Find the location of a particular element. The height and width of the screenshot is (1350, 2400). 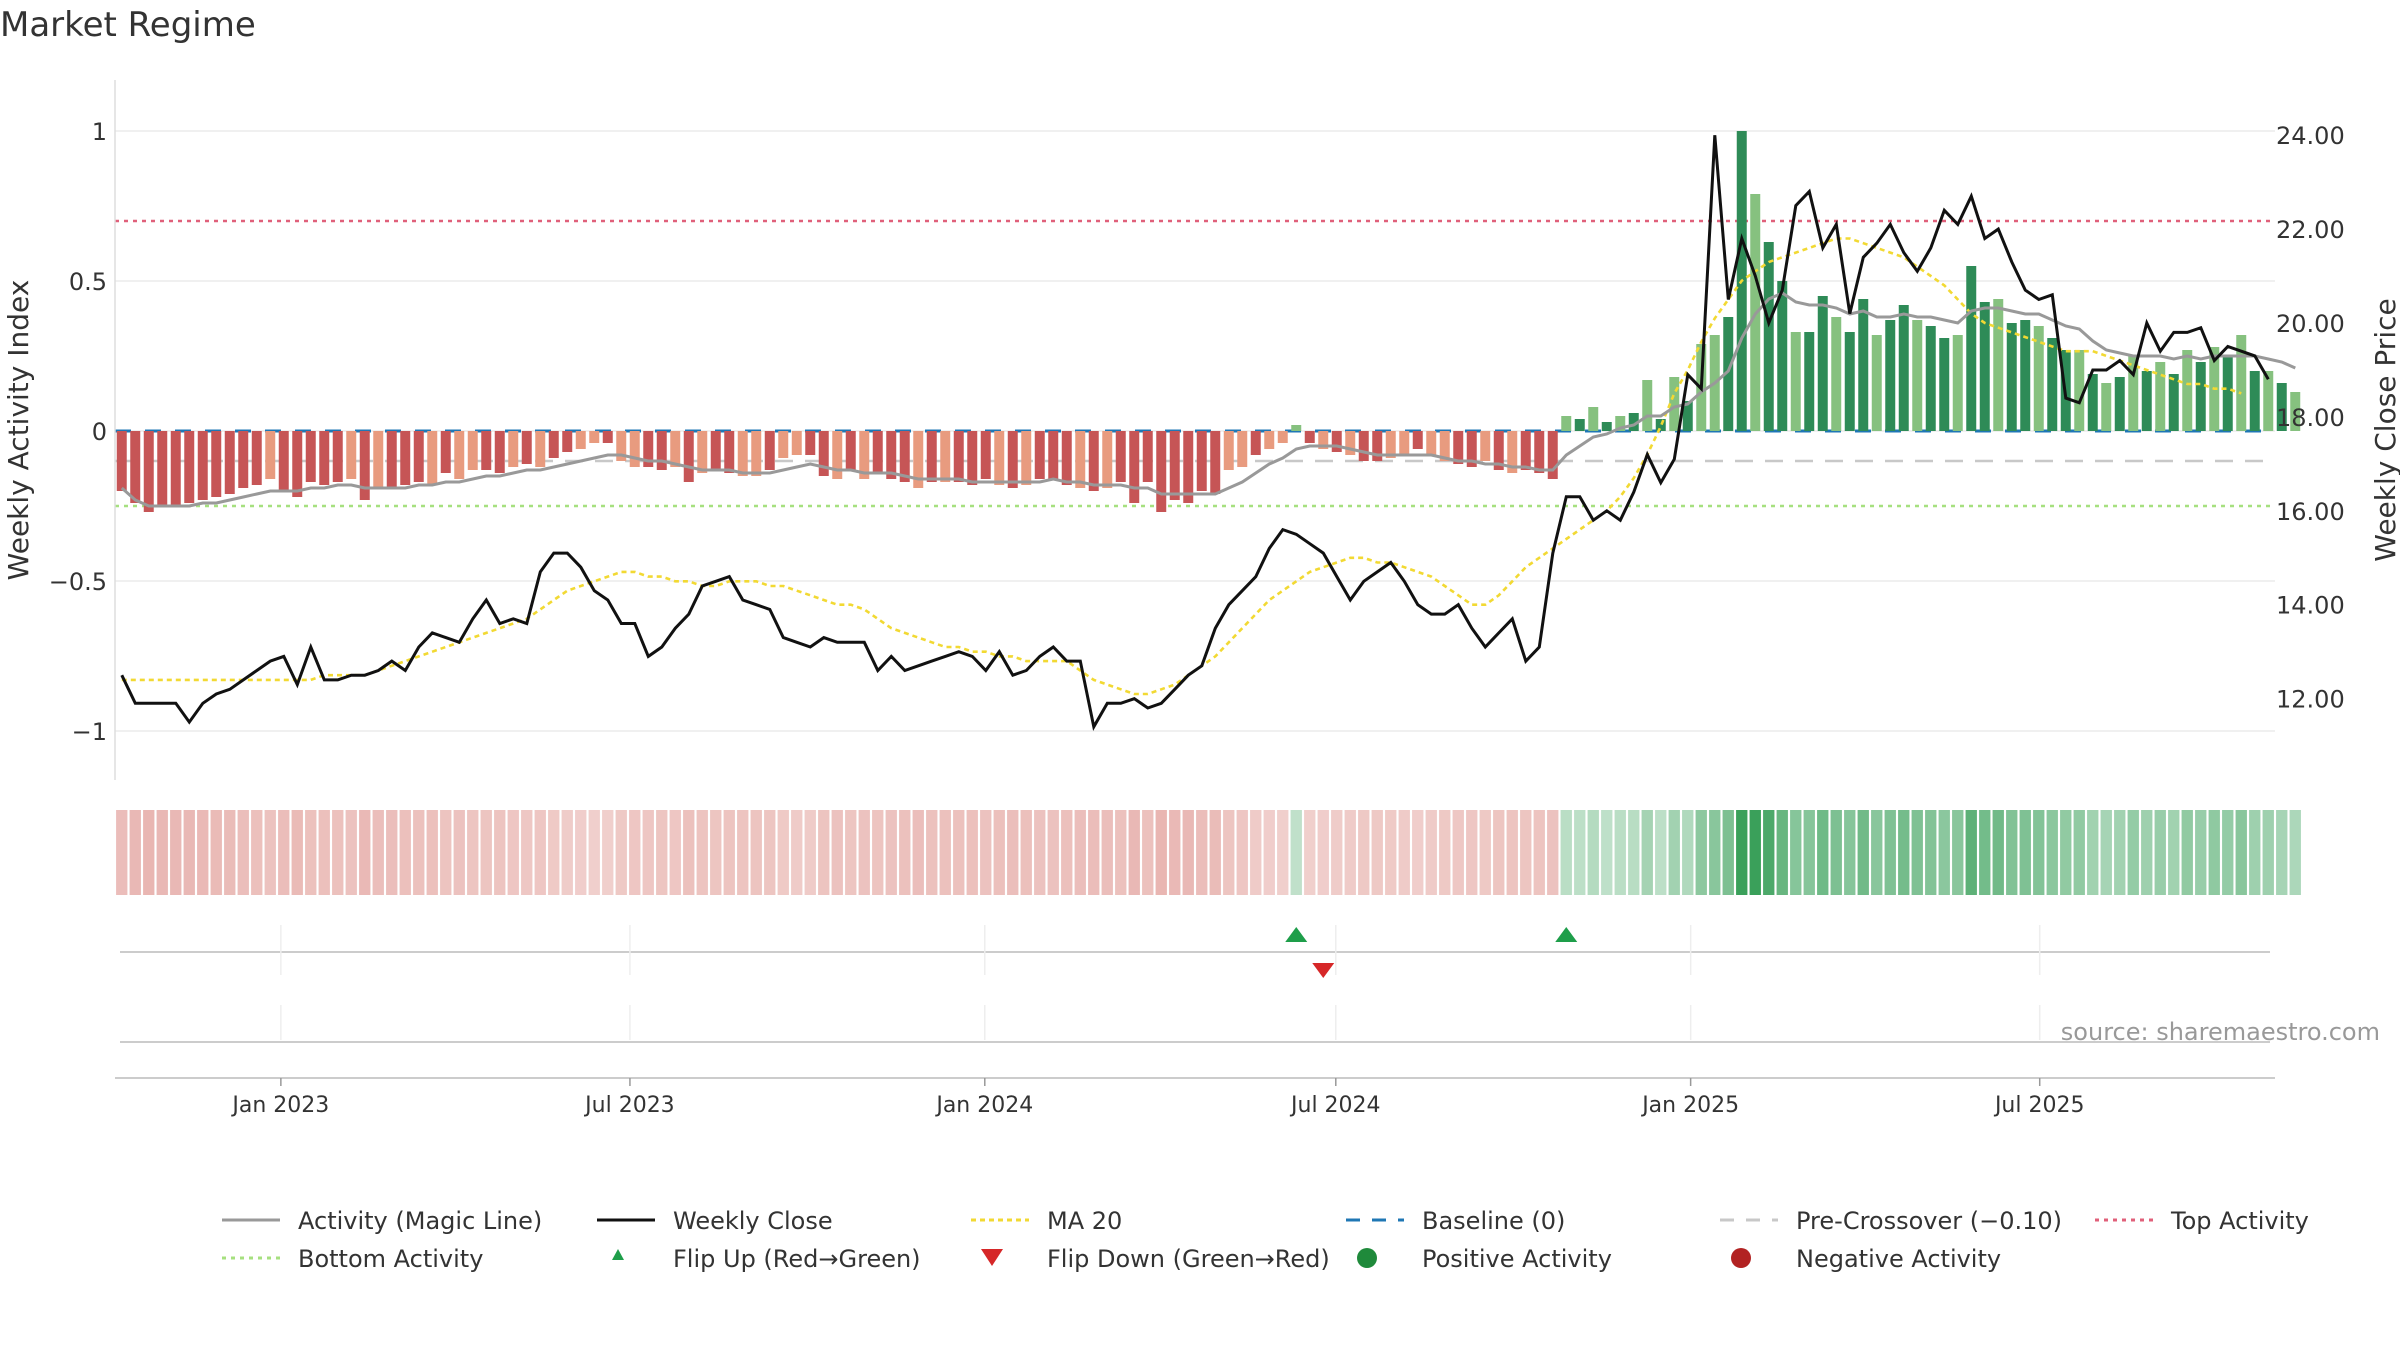

legend-item: Pre-Crossover (−0.10) is located at coordinates (1891, 1221).